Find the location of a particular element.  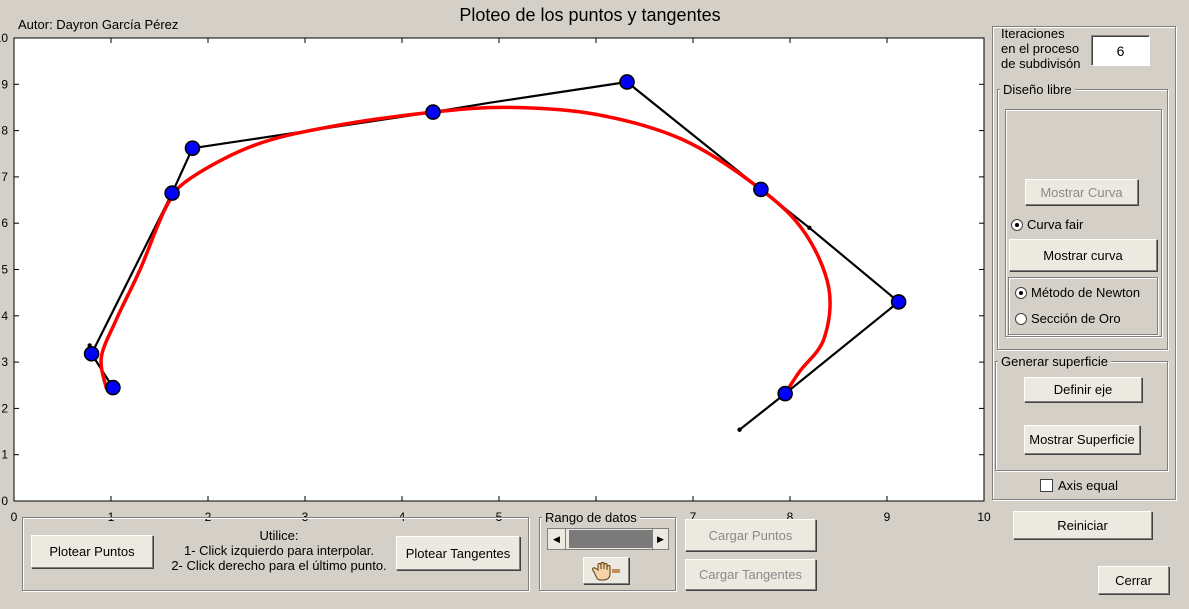

surface-label: Generar superficie is located at coordinates (1054, 361).